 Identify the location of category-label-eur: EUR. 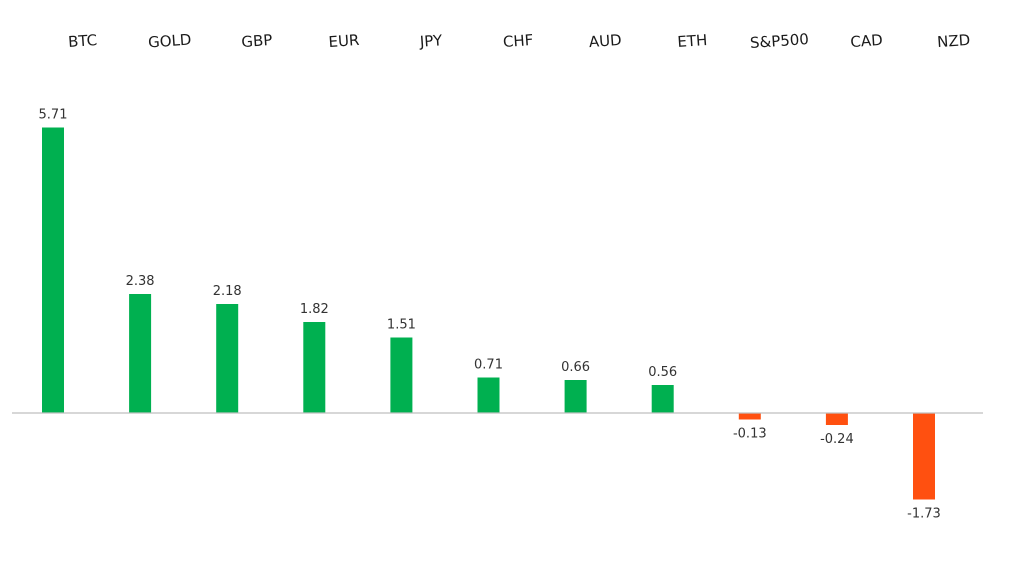
(344, 41).